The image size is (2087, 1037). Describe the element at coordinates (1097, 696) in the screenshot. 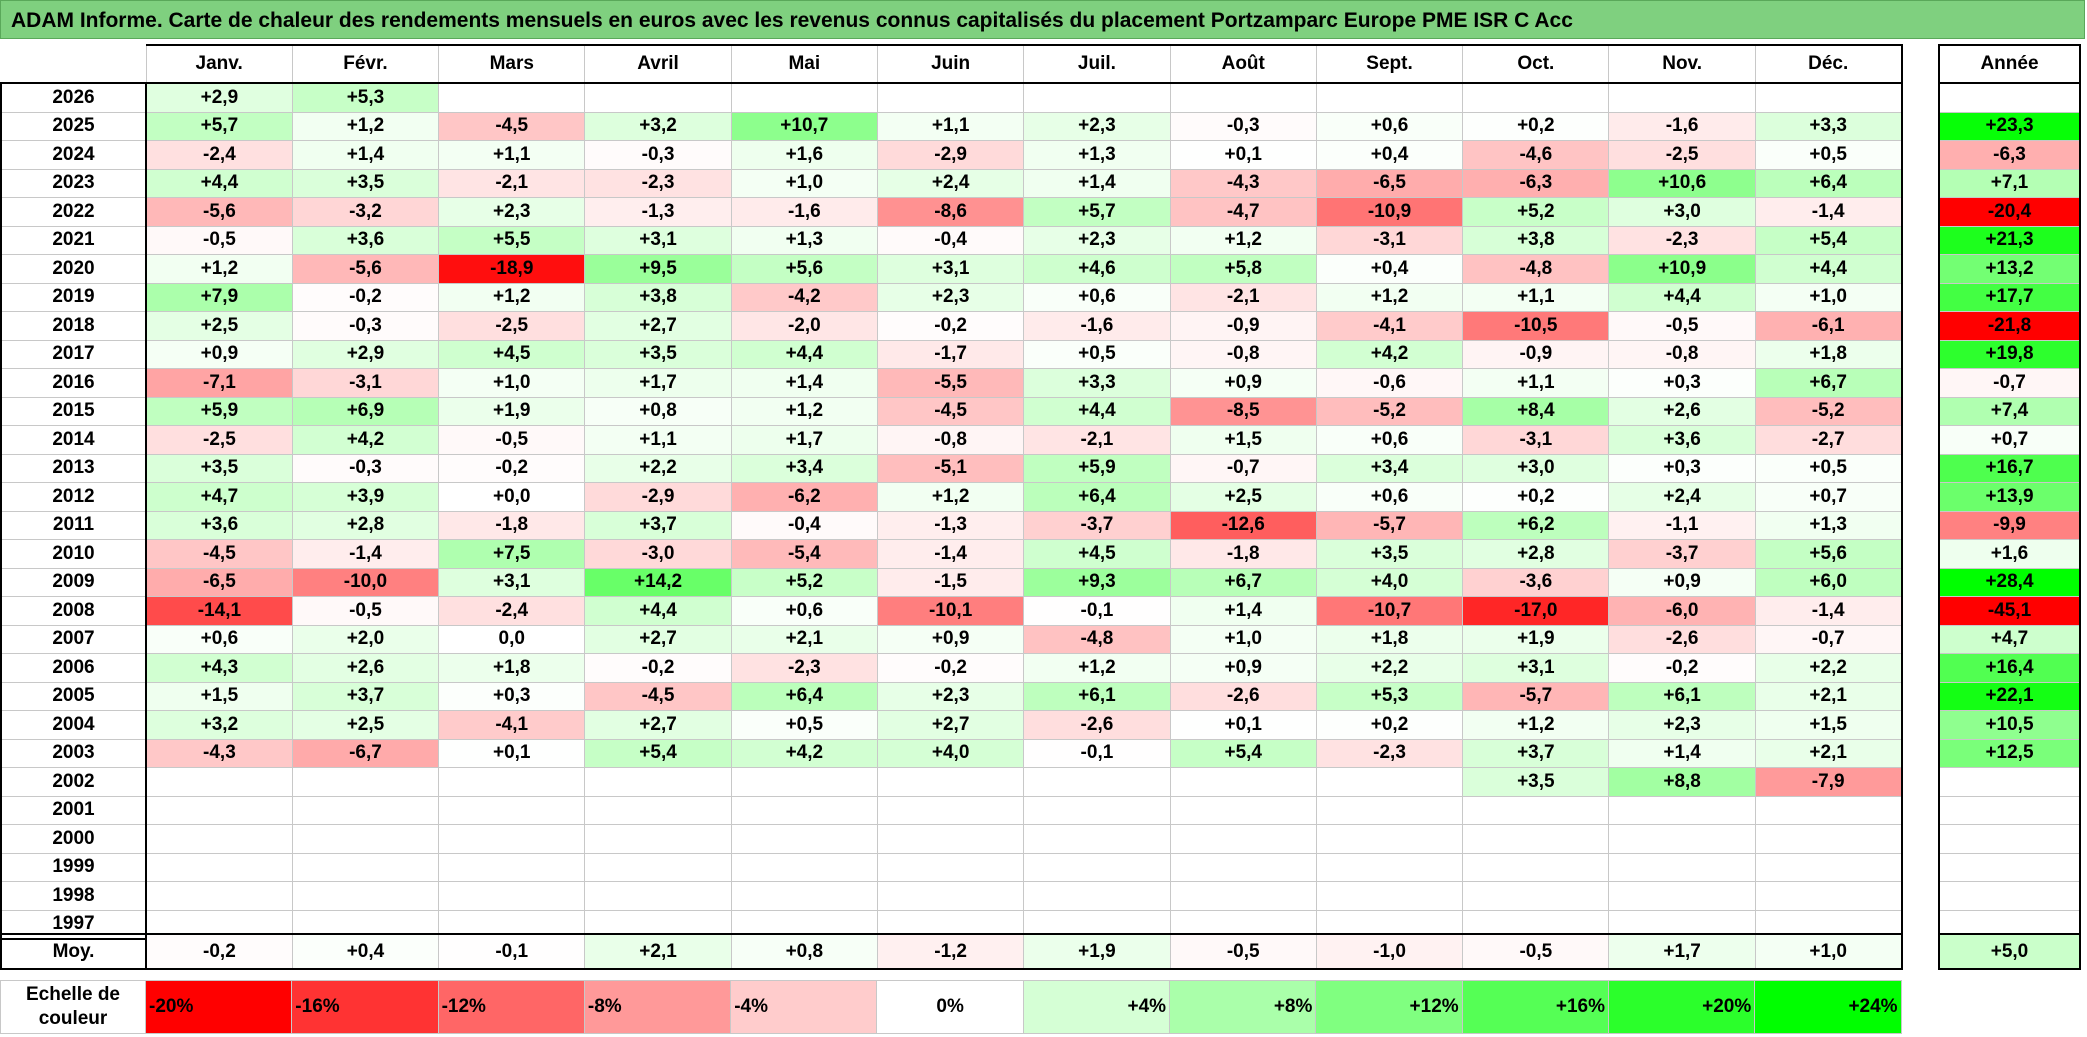

I see `heatmap-cell: +6,1` at that location.